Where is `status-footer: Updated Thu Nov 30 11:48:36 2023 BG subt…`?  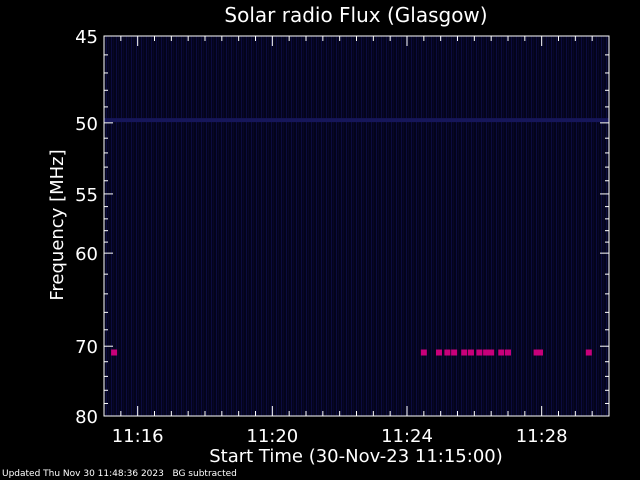 status-footer: Updated Thu Nov 30 11:48:36 2023 BG subt… is located at coordinates (119, 474).